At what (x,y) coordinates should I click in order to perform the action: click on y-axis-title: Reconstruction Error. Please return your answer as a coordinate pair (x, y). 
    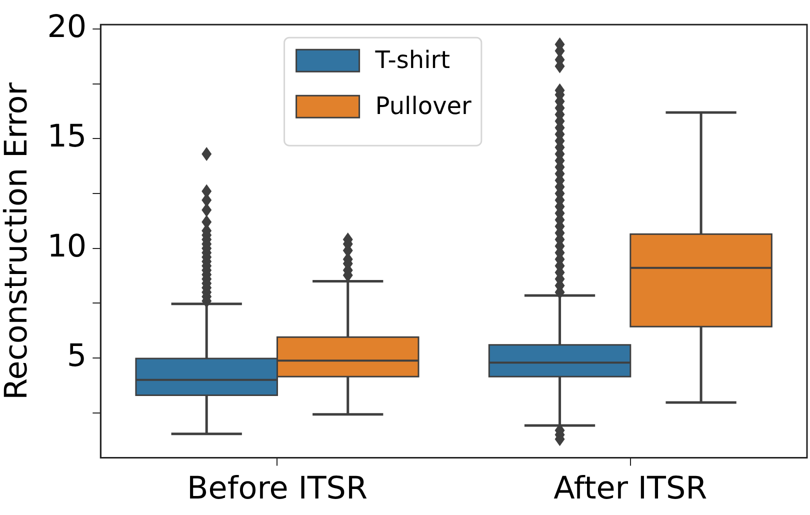
    Looking at the image, I should click on (17, 241).